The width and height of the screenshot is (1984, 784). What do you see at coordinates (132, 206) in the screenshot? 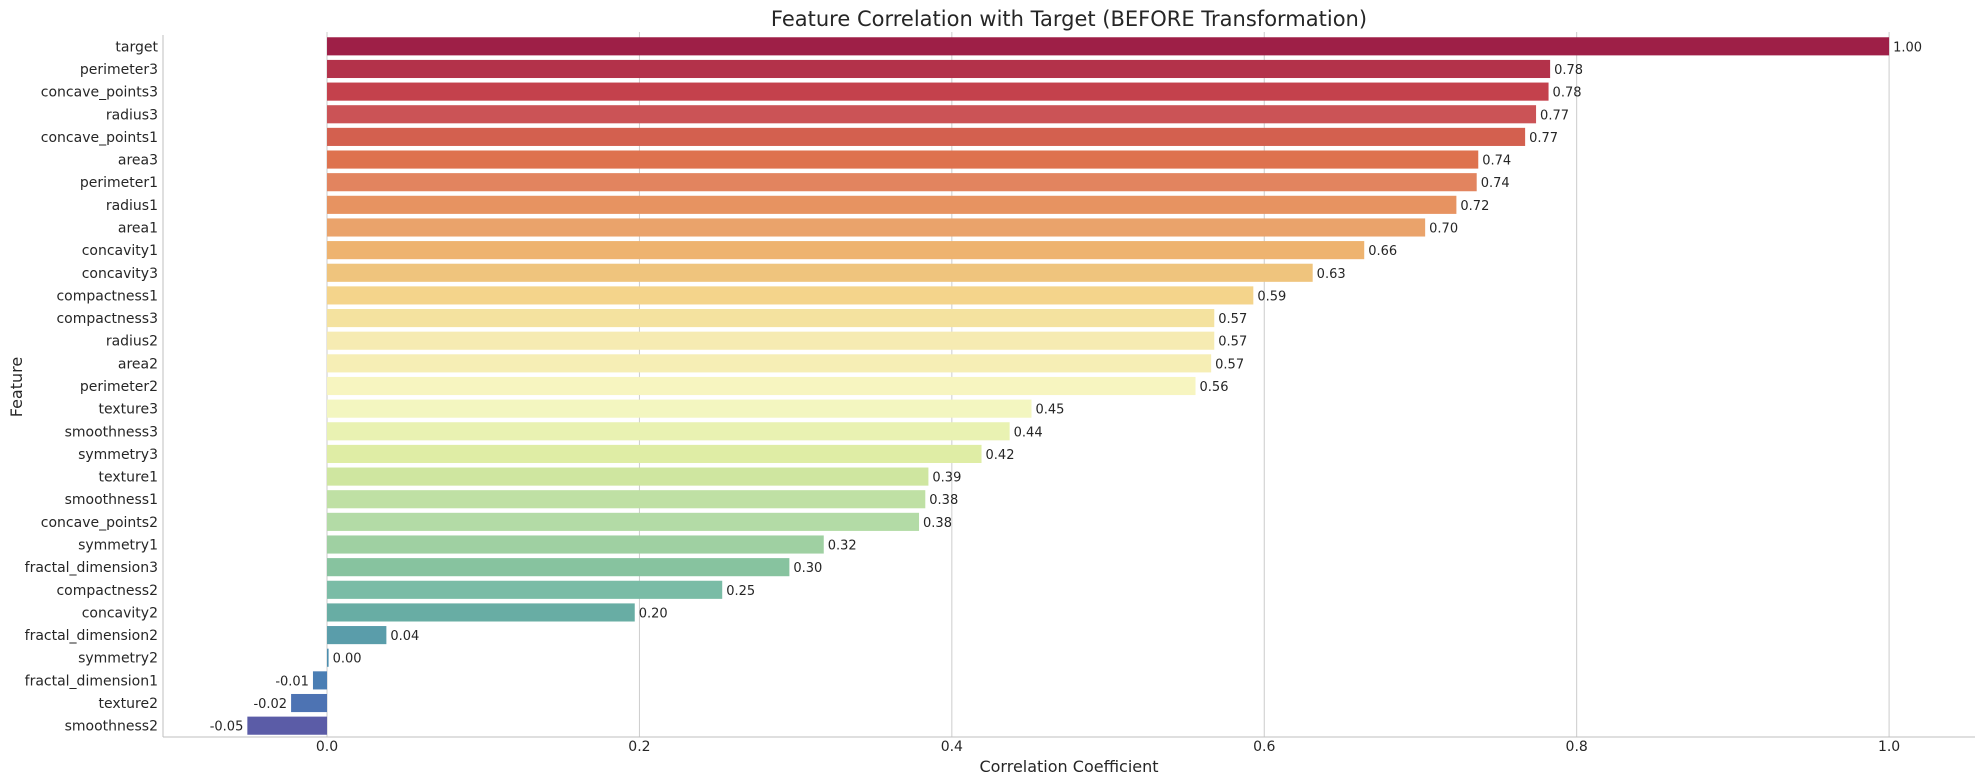
I see `y-tick-label: radius1` at bounding box center [132, 206].